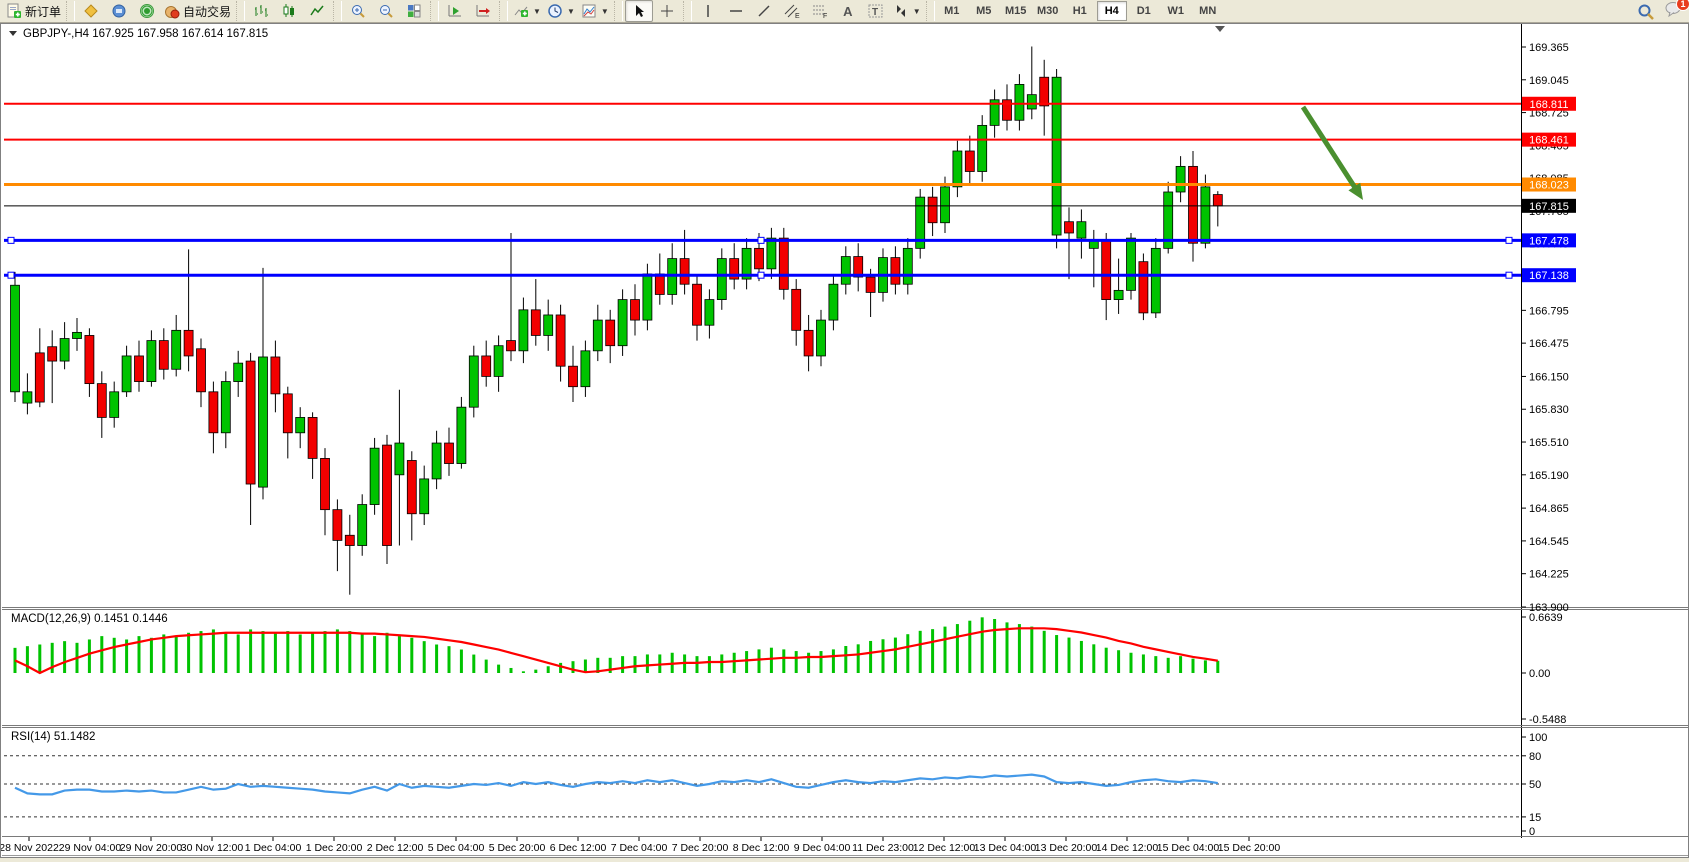 Image resolution: width=1689 pixels, height=862 pixels. What do you see at coordinates (1175, 11) in the screenshot?
I see `timeframe-w1: W1` at bounding box center [1175, 11].